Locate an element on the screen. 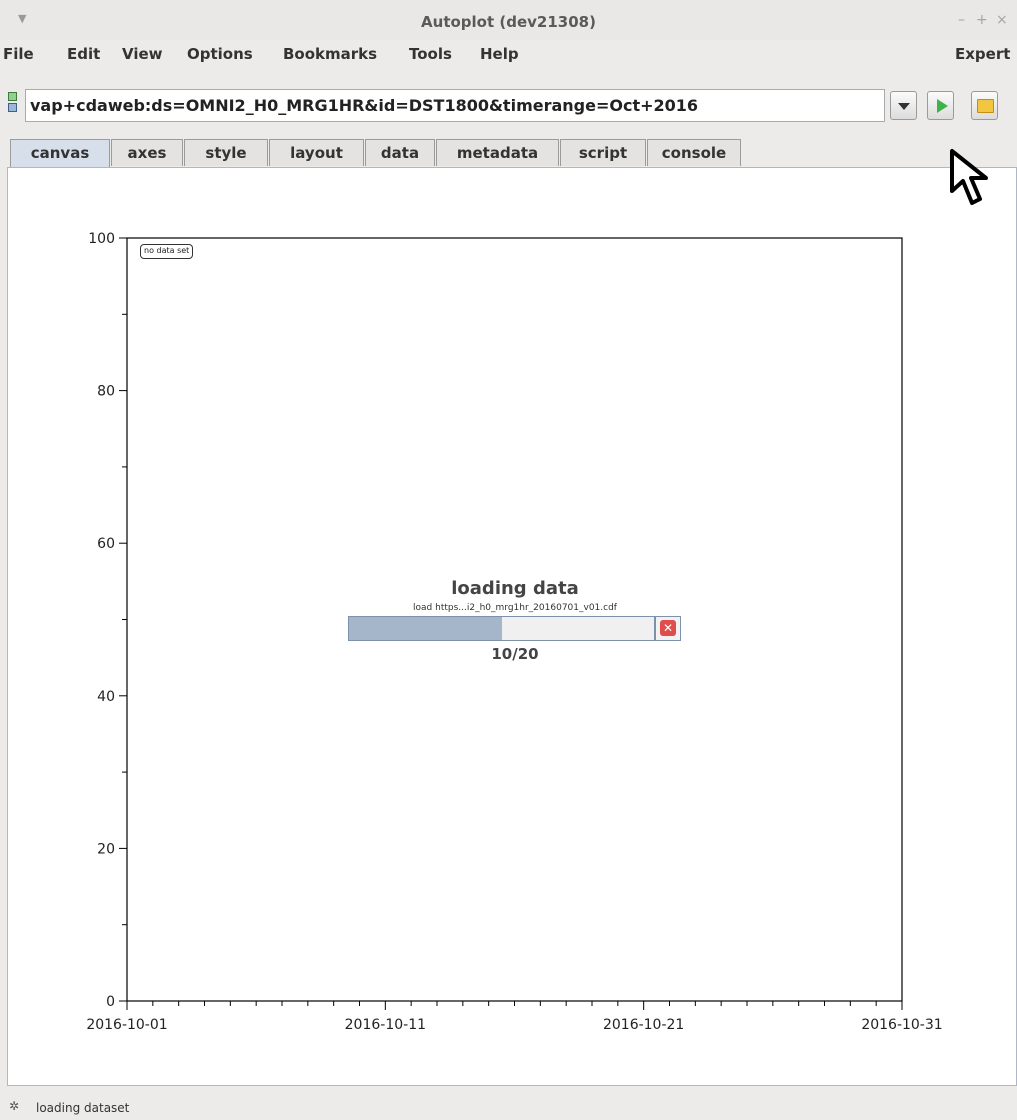 The width and height of the screenshot is (1017, 1120). window-title: Autoplot (dev21308) is located at coordinates (508, 22).